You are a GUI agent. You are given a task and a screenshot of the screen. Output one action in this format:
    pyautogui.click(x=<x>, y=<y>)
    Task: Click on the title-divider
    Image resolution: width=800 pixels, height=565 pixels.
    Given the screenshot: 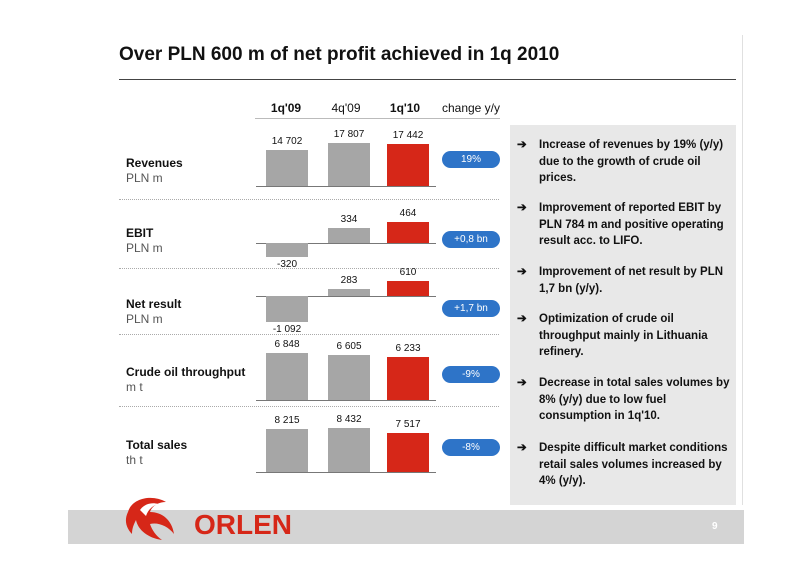 What is the action you would take?
    pyautogui.click(x=427, y=79)
    